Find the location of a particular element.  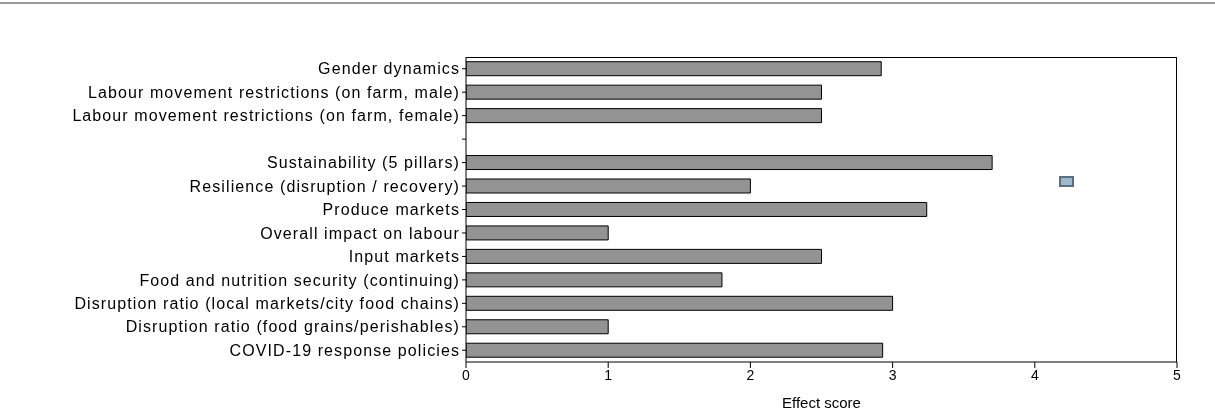

y-tick-label: Labour movement restrictions (on farm, male) is located at coordinates (273, 92).